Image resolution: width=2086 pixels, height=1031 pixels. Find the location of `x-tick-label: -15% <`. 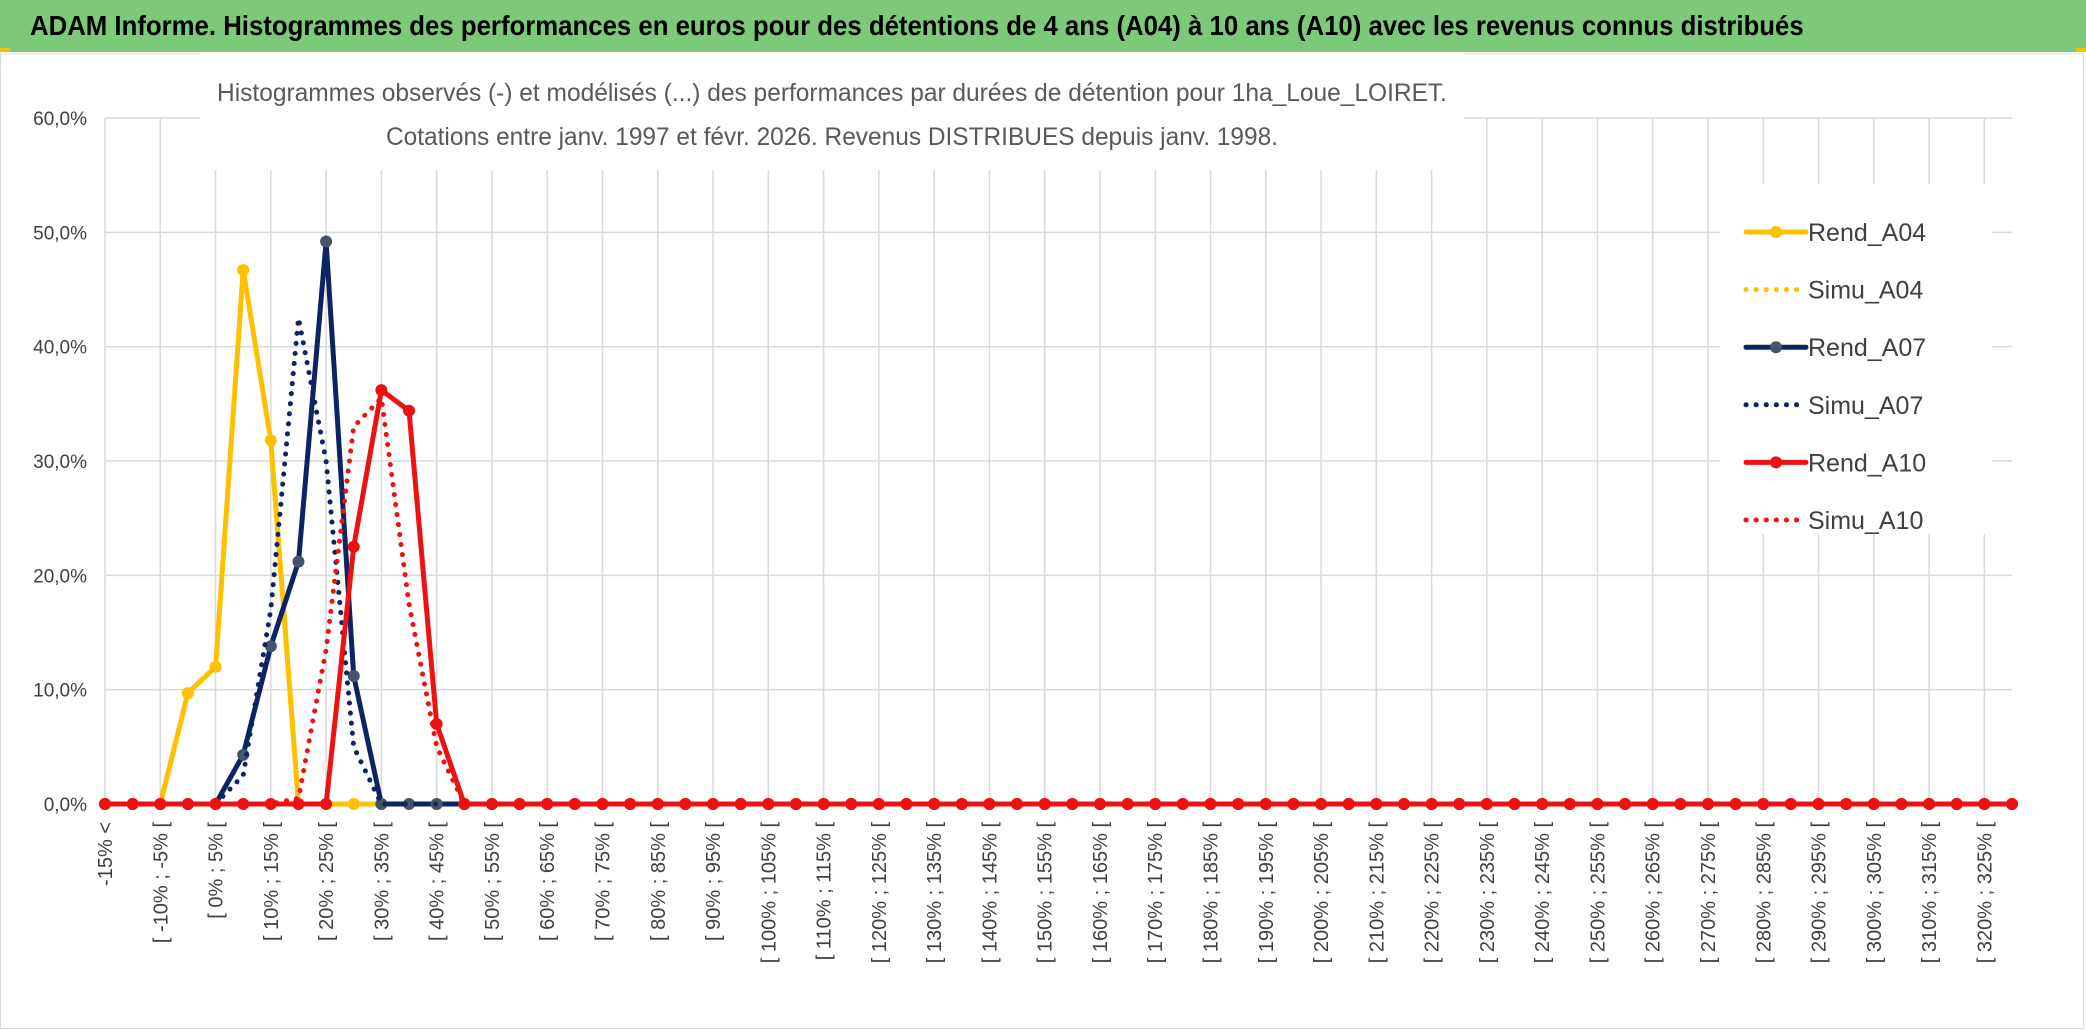

x-tick-label: -15% < is located at coordinates (106, 854).